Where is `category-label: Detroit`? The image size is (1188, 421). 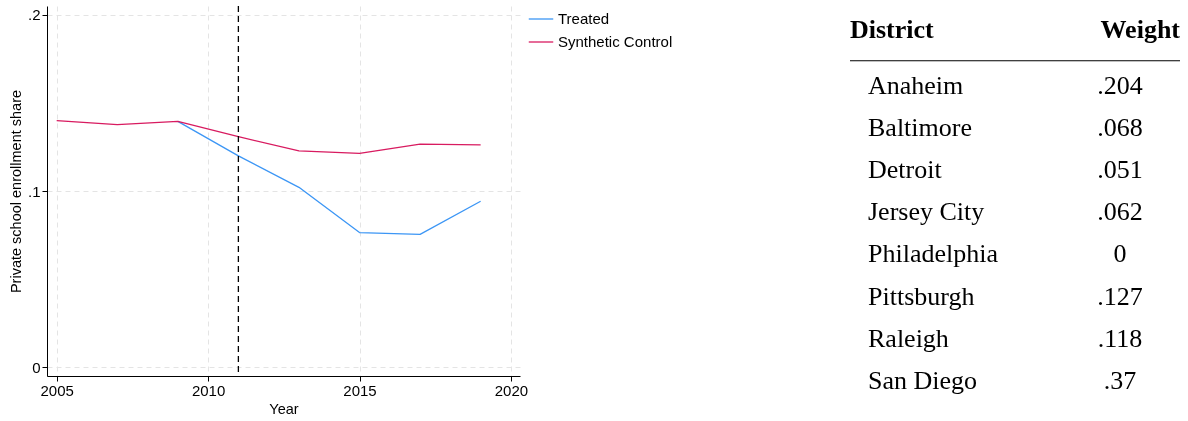
category-label: Detroit is located at coordinates (905, 170).